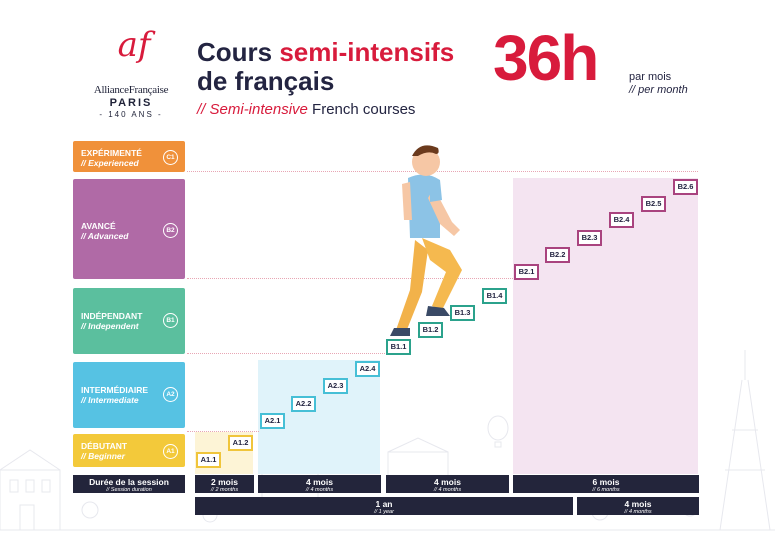  Describe the element at coordinates (170, 451) in the screenshot. I see `level-a1-code: A1` at that location.